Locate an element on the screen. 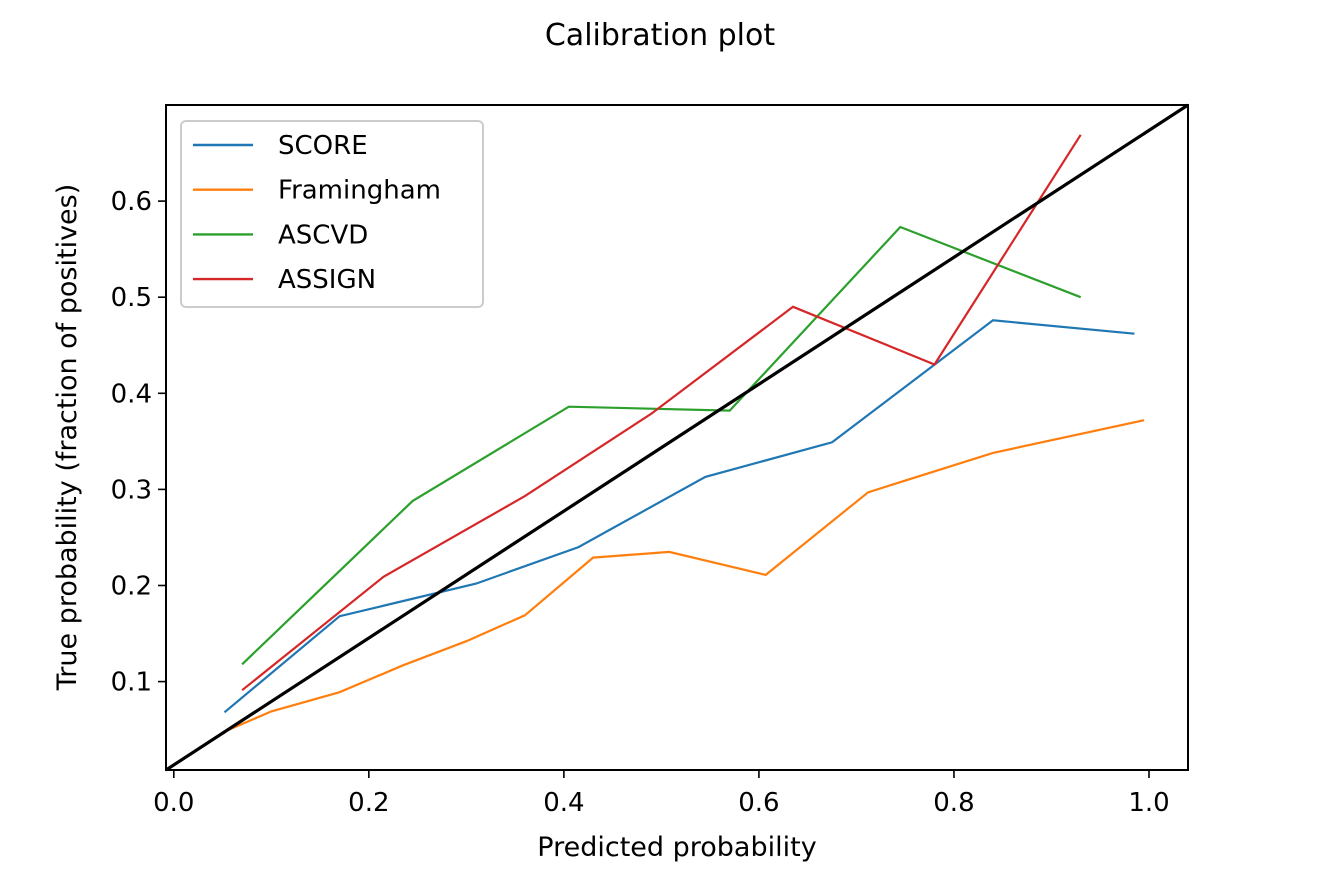  legend: SCORE Framingham ASCVD ASSIGN is located at coordinates (332, 214).